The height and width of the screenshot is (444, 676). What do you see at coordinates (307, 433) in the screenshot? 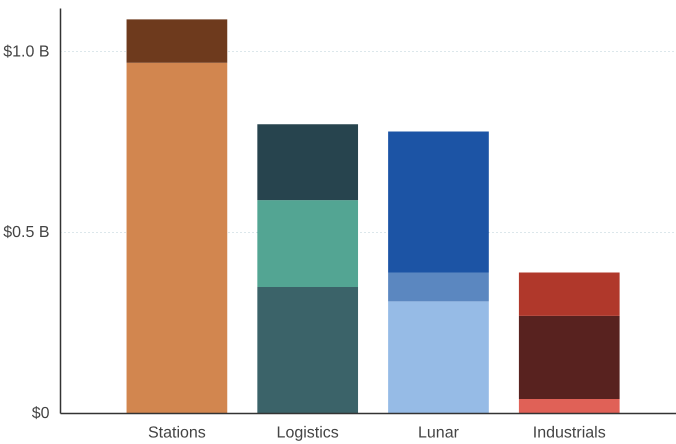
I see `x-tick-label: Logistics` at bounding box center [307, 433].